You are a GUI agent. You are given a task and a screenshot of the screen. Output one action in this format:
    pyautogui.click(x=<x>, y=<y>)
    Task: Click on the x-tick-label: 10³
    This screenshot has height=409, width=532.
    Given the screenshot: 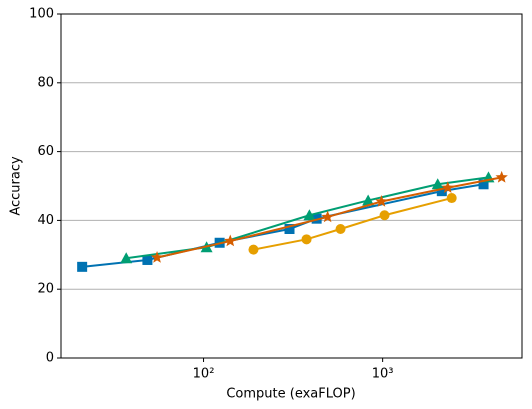 What is the action you would take?
    pyautogui.click(x=383, y=374)
    